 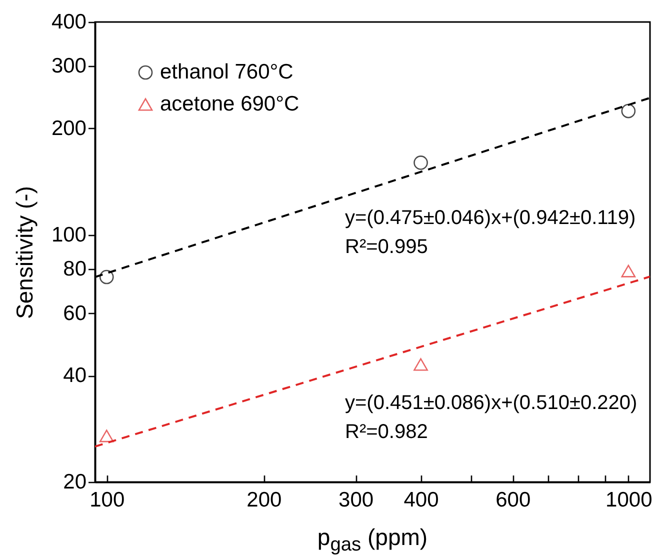 What do you see at coordinates (107, 500) in the screenshot?
I see `x-tick-label: 100` at bounding box center [107, 500].